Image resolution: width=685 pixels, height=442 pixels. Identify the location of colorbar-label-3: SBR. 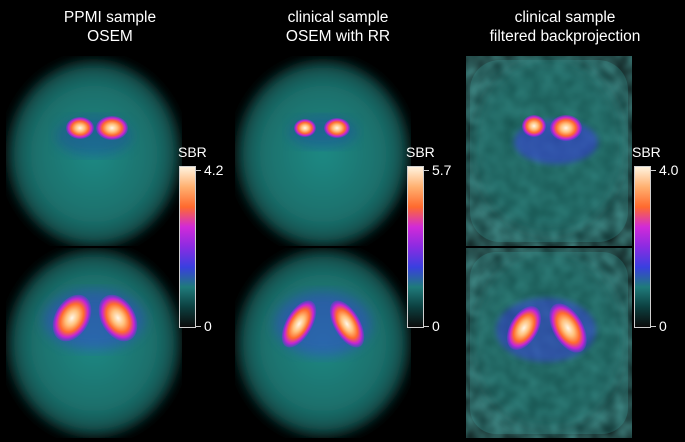
(646, 152).